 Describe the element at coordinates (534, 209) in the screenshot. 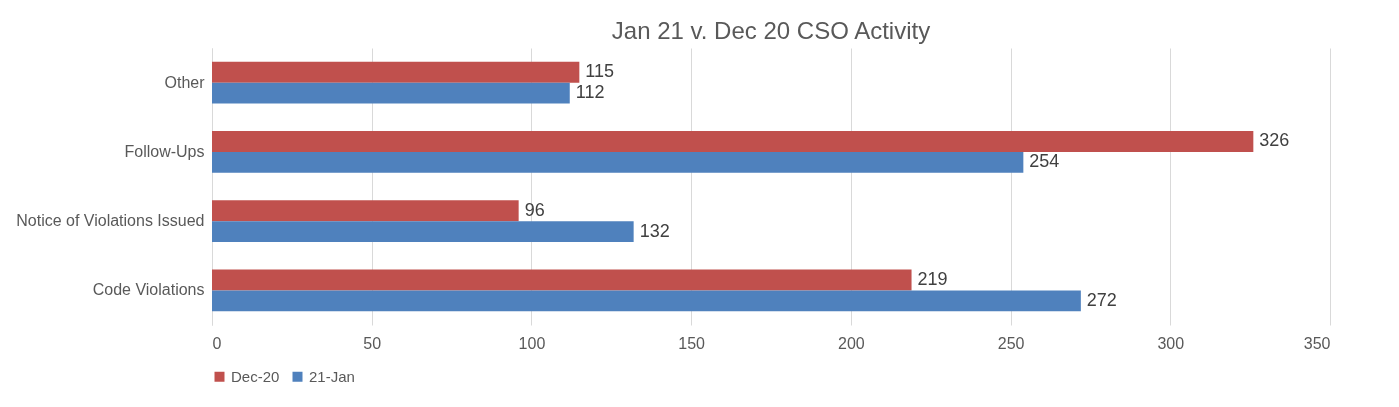

I see `data-label: 96` at that location.